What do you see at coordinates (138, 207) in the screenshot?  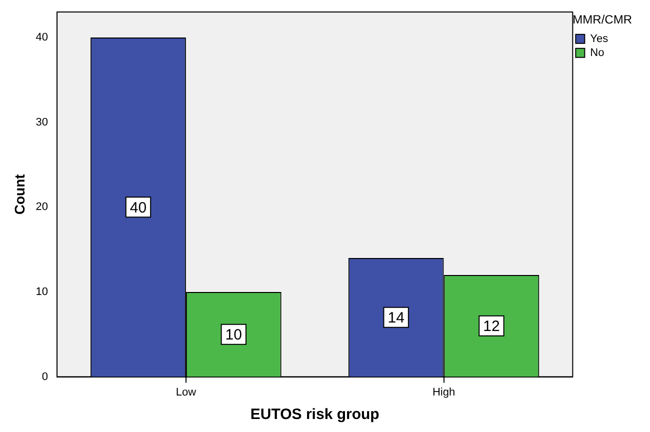 I see `data-label: 40` at bounding box center [138, 207].